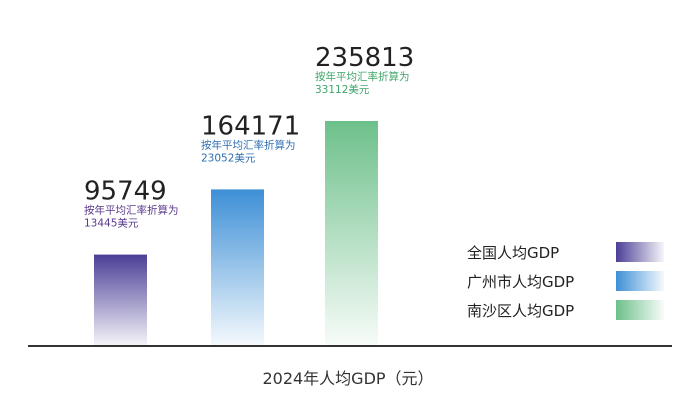  Describe the element at coordinates (237, 267) in the screenshot. I see `bar-guangzhou` at that location.